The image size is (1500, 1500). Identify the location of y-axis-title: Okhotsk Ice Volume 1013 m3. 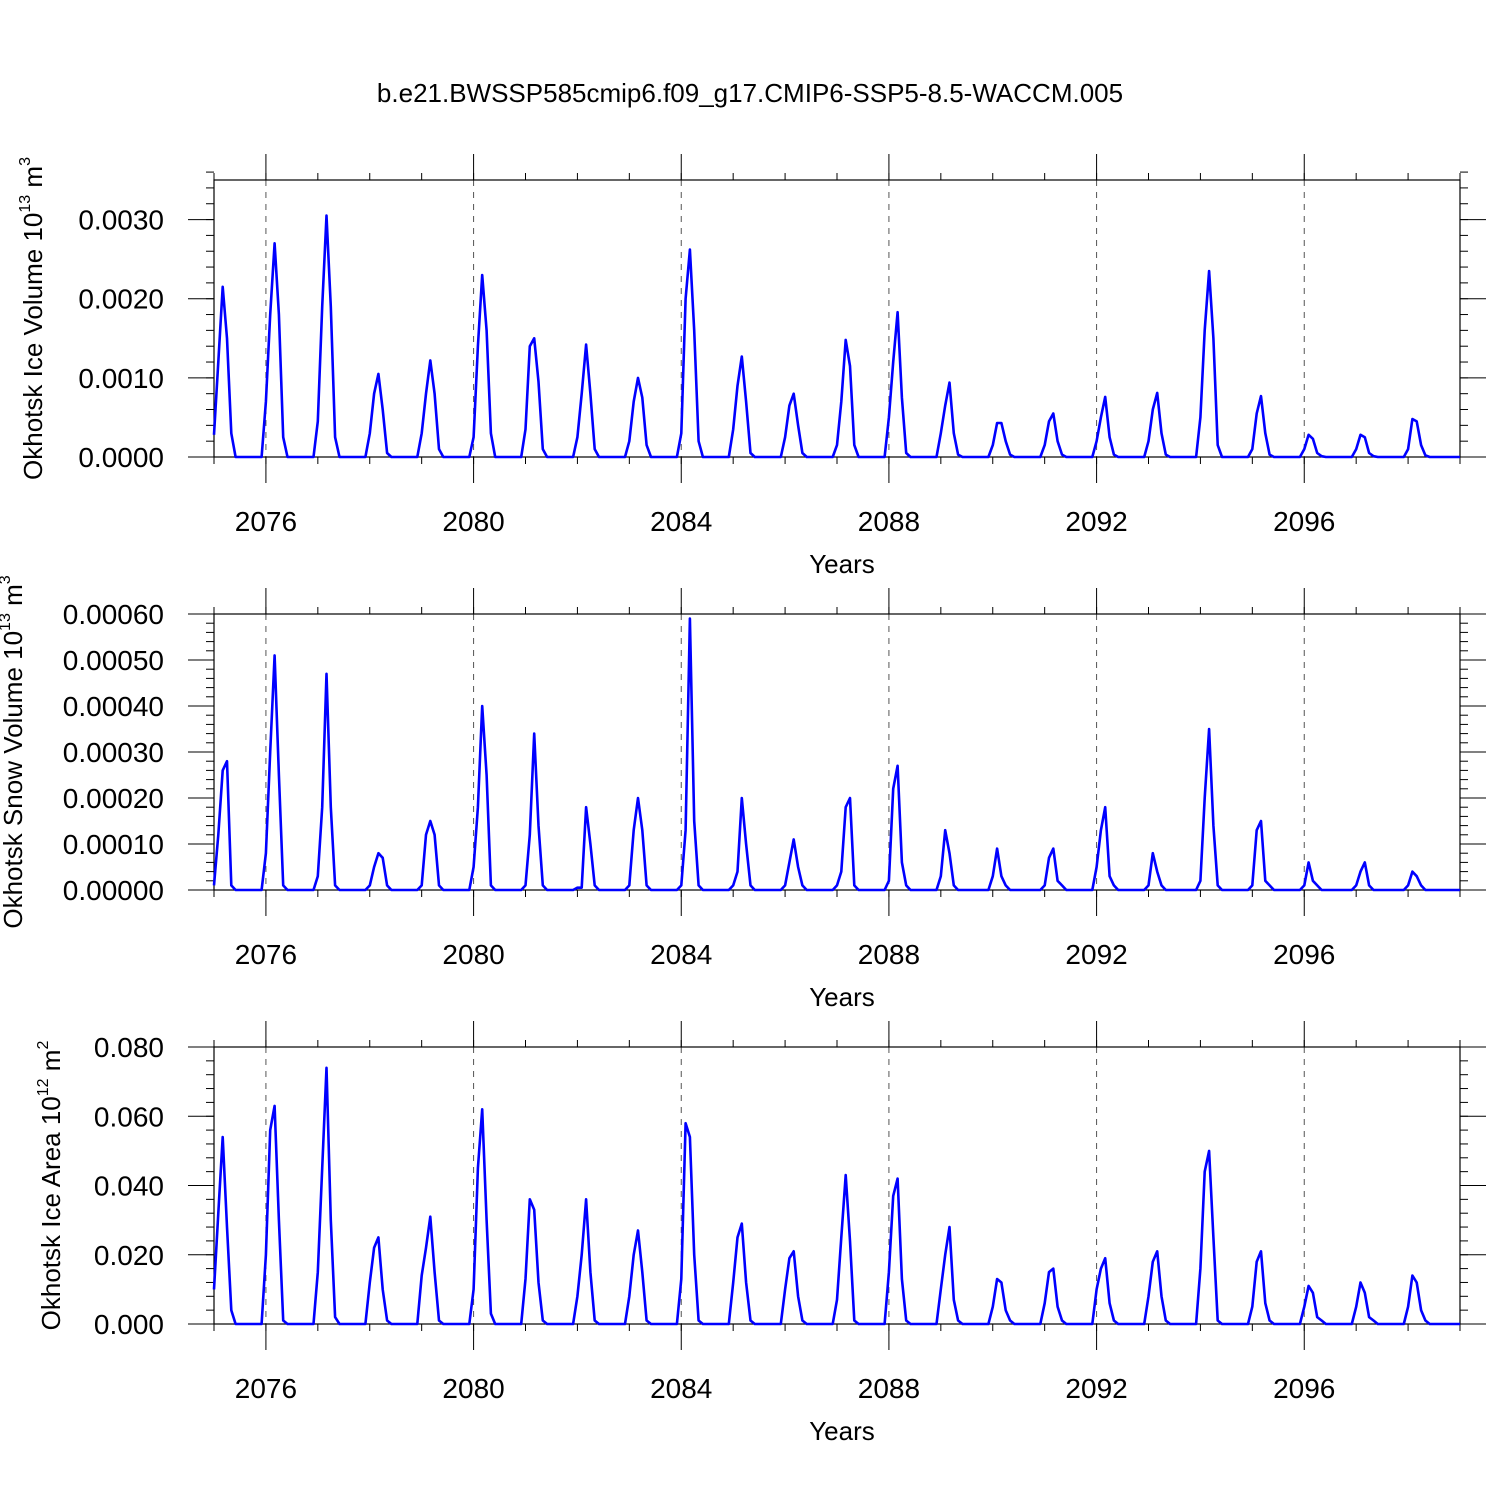
(32, 318).